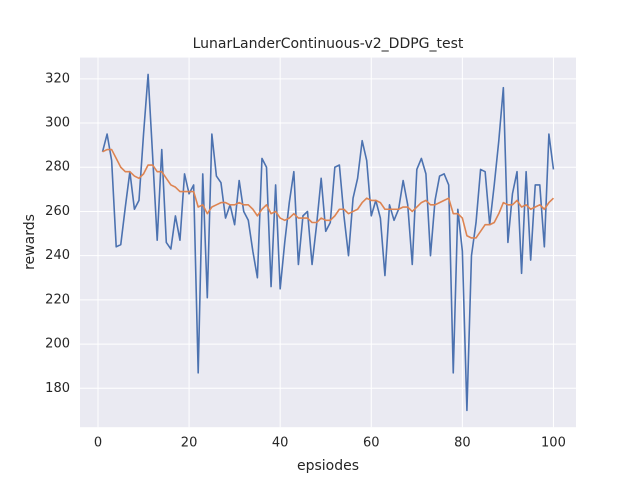 The image size is (640, 484). Describe the element at coordinates (30, 242) in the screenshot. I see `y-axis-label: rewards` at that location.